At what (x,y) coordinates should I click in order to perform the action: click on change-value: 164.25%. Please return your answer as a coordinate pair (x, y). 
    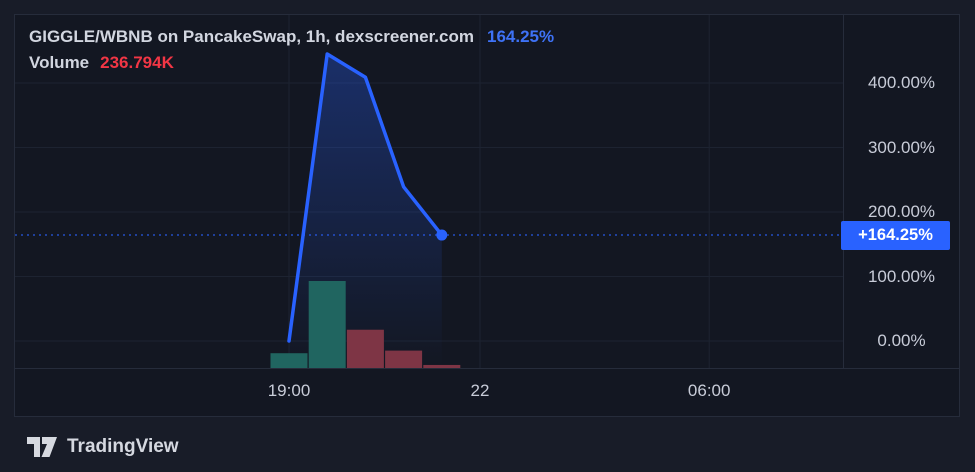
    Looking at the image, I should click on (520, 36).